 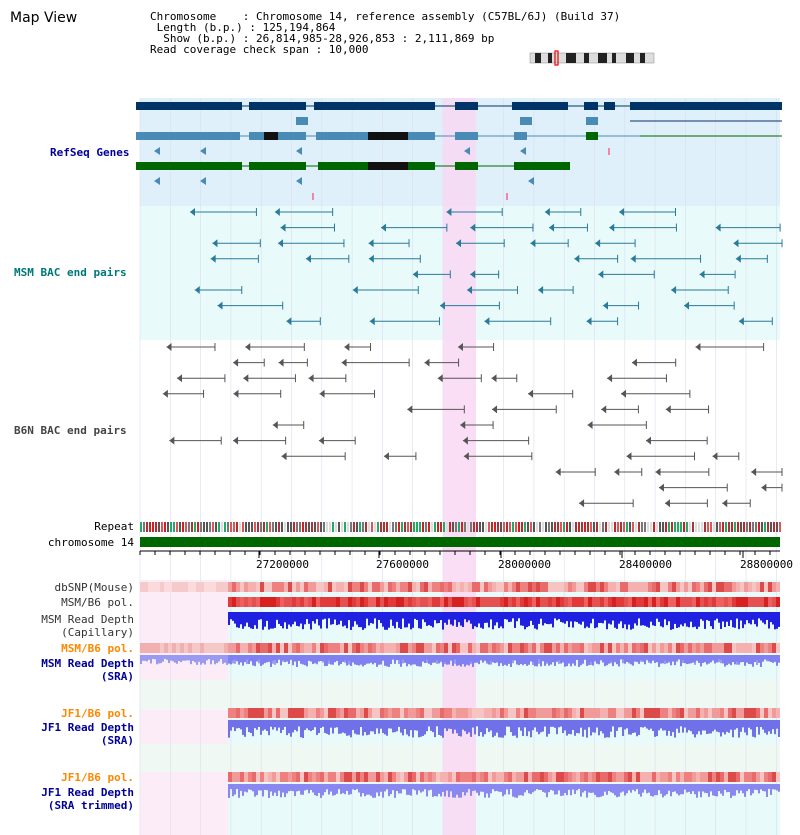 What do you see at coordinates (70, 430) in the screenshot?
I see `track-label-b6n-bac: B6N BAC end pairs` at bounding box center [70, 430].